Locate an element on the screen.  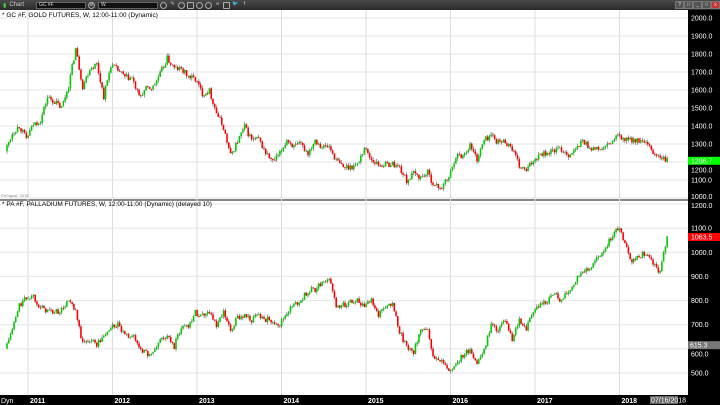
year-label: 2016 is located at coordinates (461, 401).